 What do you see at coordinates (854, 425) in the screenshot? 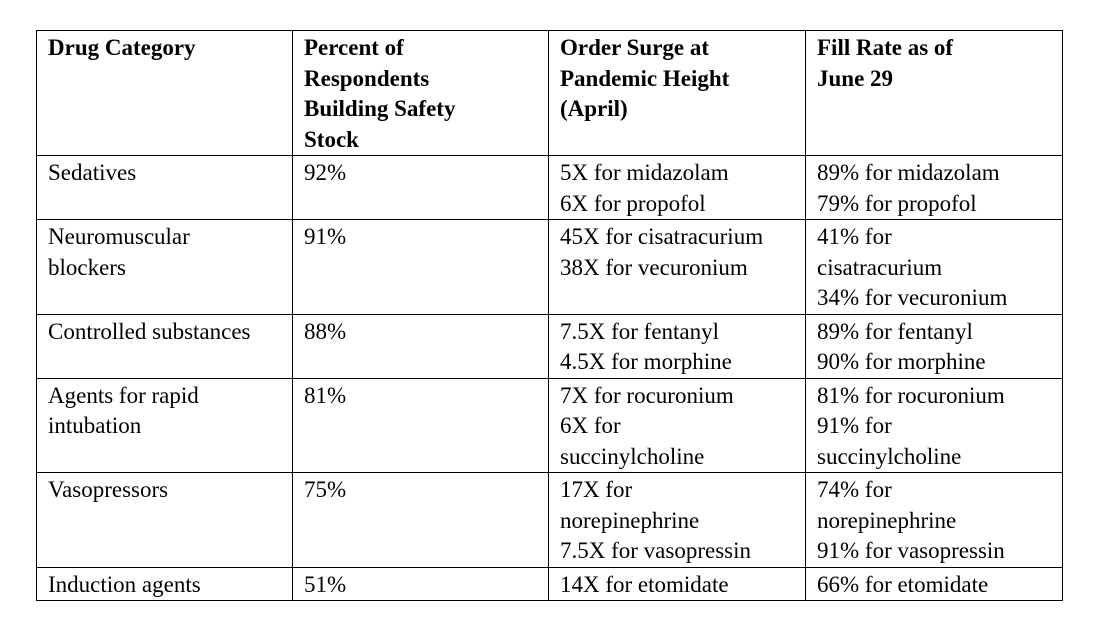
I see `cell-line: 91% for` at bounding box center [854, 425].